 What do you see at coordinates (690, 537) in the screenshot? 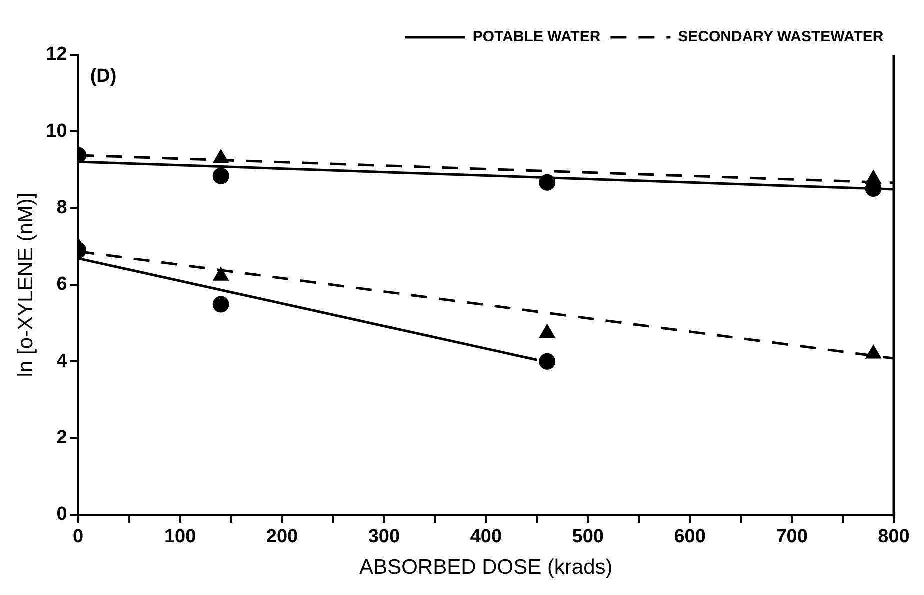
I see `x-tick-label: 600` at bounding box center [690, 537].